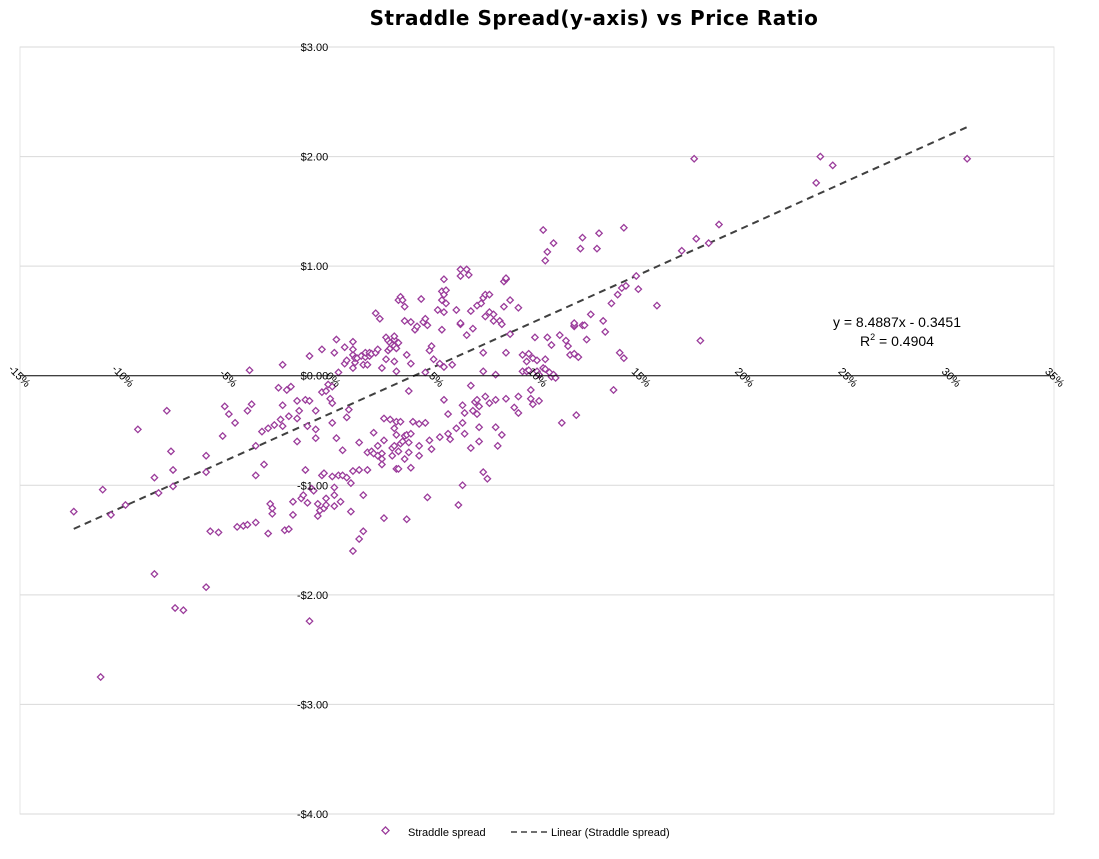  What do you see at coordinates (315, 377) in the screenshot?
I see `y-tick-label: $0.00` at bounding box center [315, 377].